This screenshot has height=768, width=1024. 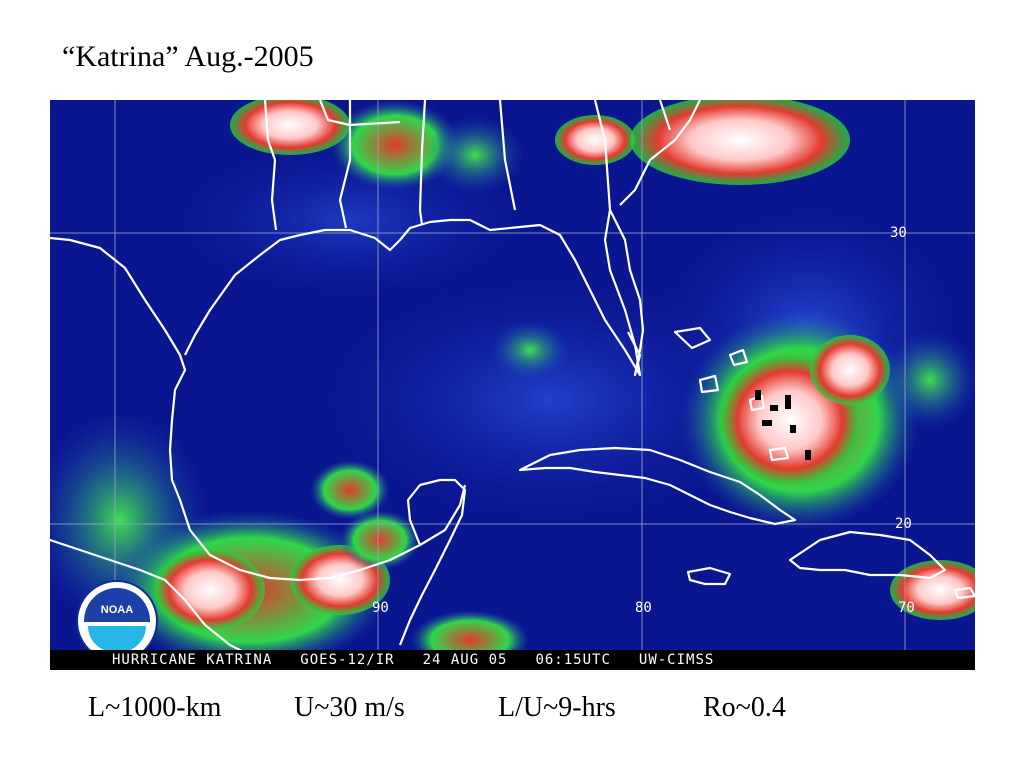 What do you see at coordinates (850, 370) in the screenshot?
I see `hurricane-band` at bounding box center [850, 370].